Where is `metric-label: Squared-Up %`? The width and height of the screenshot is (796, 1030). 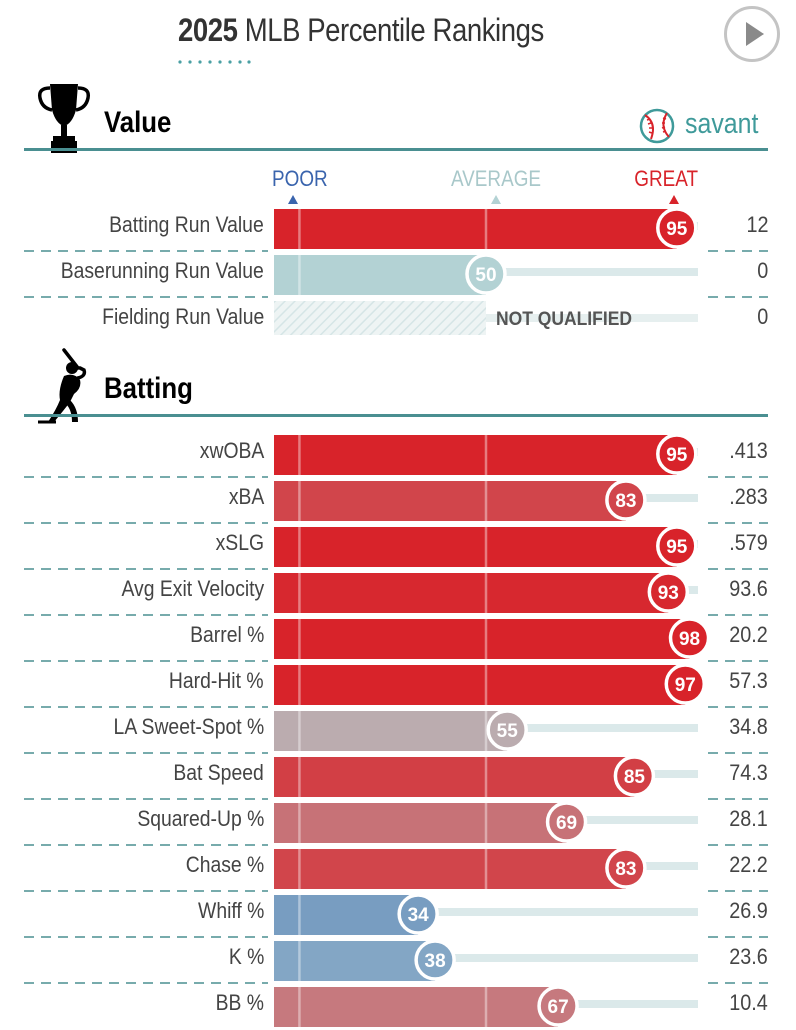
metric-label: Squared-Up % is located at coordinates (200, 818).